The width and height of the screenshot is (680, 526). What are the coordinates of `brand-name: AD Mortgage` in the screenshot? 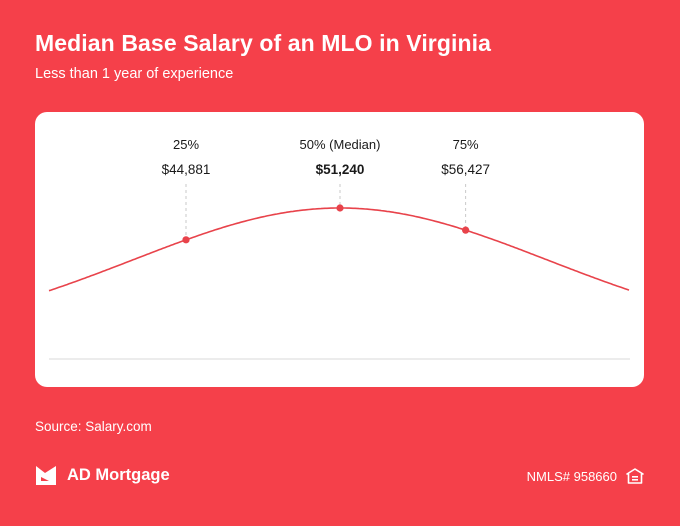 It's located at (118, 474).